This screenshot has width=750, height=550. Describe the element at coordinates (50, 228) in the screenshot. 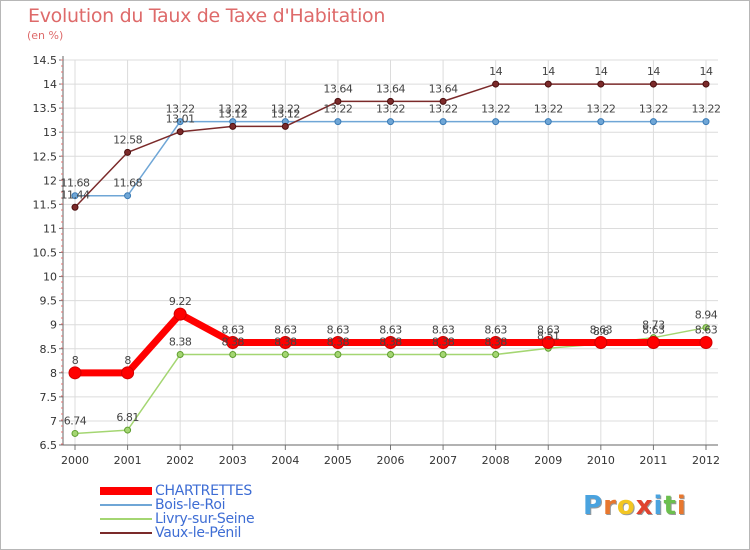

I see `y-tick-label: 11` at that location.